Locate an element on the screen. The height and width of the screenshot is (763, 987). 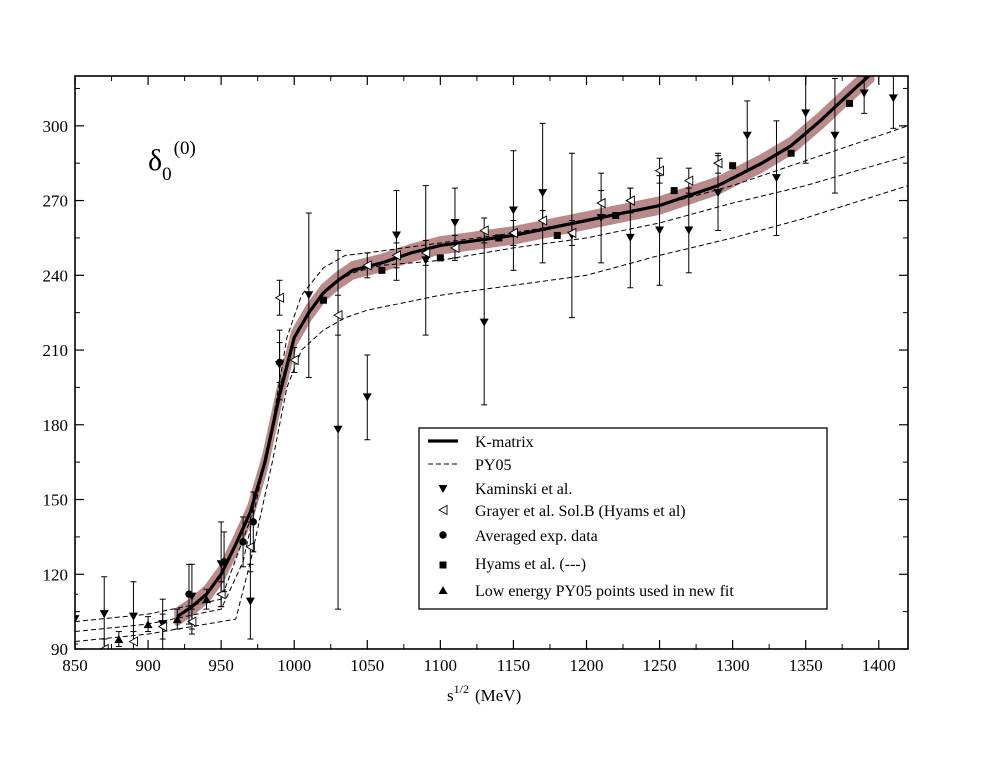
x-axis-title: s1/2 (MeV) is located at coordinates (484, 693).